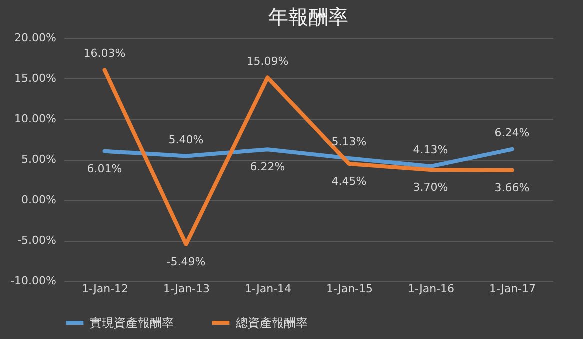  Describe the element at coordinates (512, 187) in the screenshot. I see `data-label: 3.66%` at that location.